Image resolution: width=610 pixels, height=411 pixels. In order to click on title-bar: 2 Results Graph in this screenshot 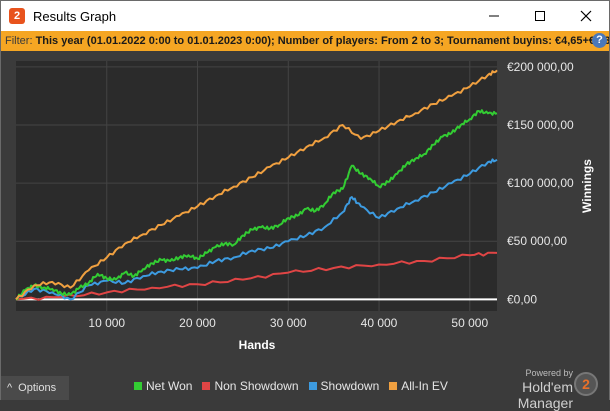, I will do `click(305, 16)`.